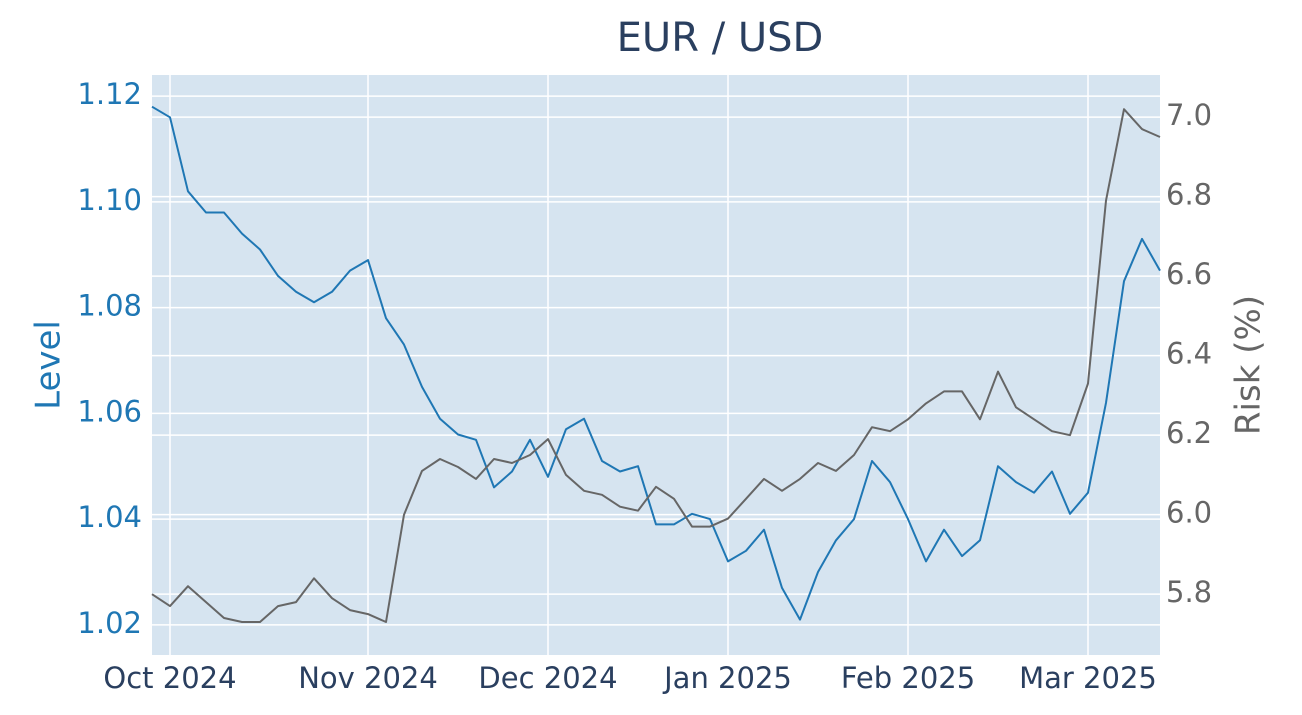 The image size is (1302, 715). What do you see at coordinates (109, 411) in the screenshot?
I see `y-tick-label: 1.06` at bounding box center [109, 411].